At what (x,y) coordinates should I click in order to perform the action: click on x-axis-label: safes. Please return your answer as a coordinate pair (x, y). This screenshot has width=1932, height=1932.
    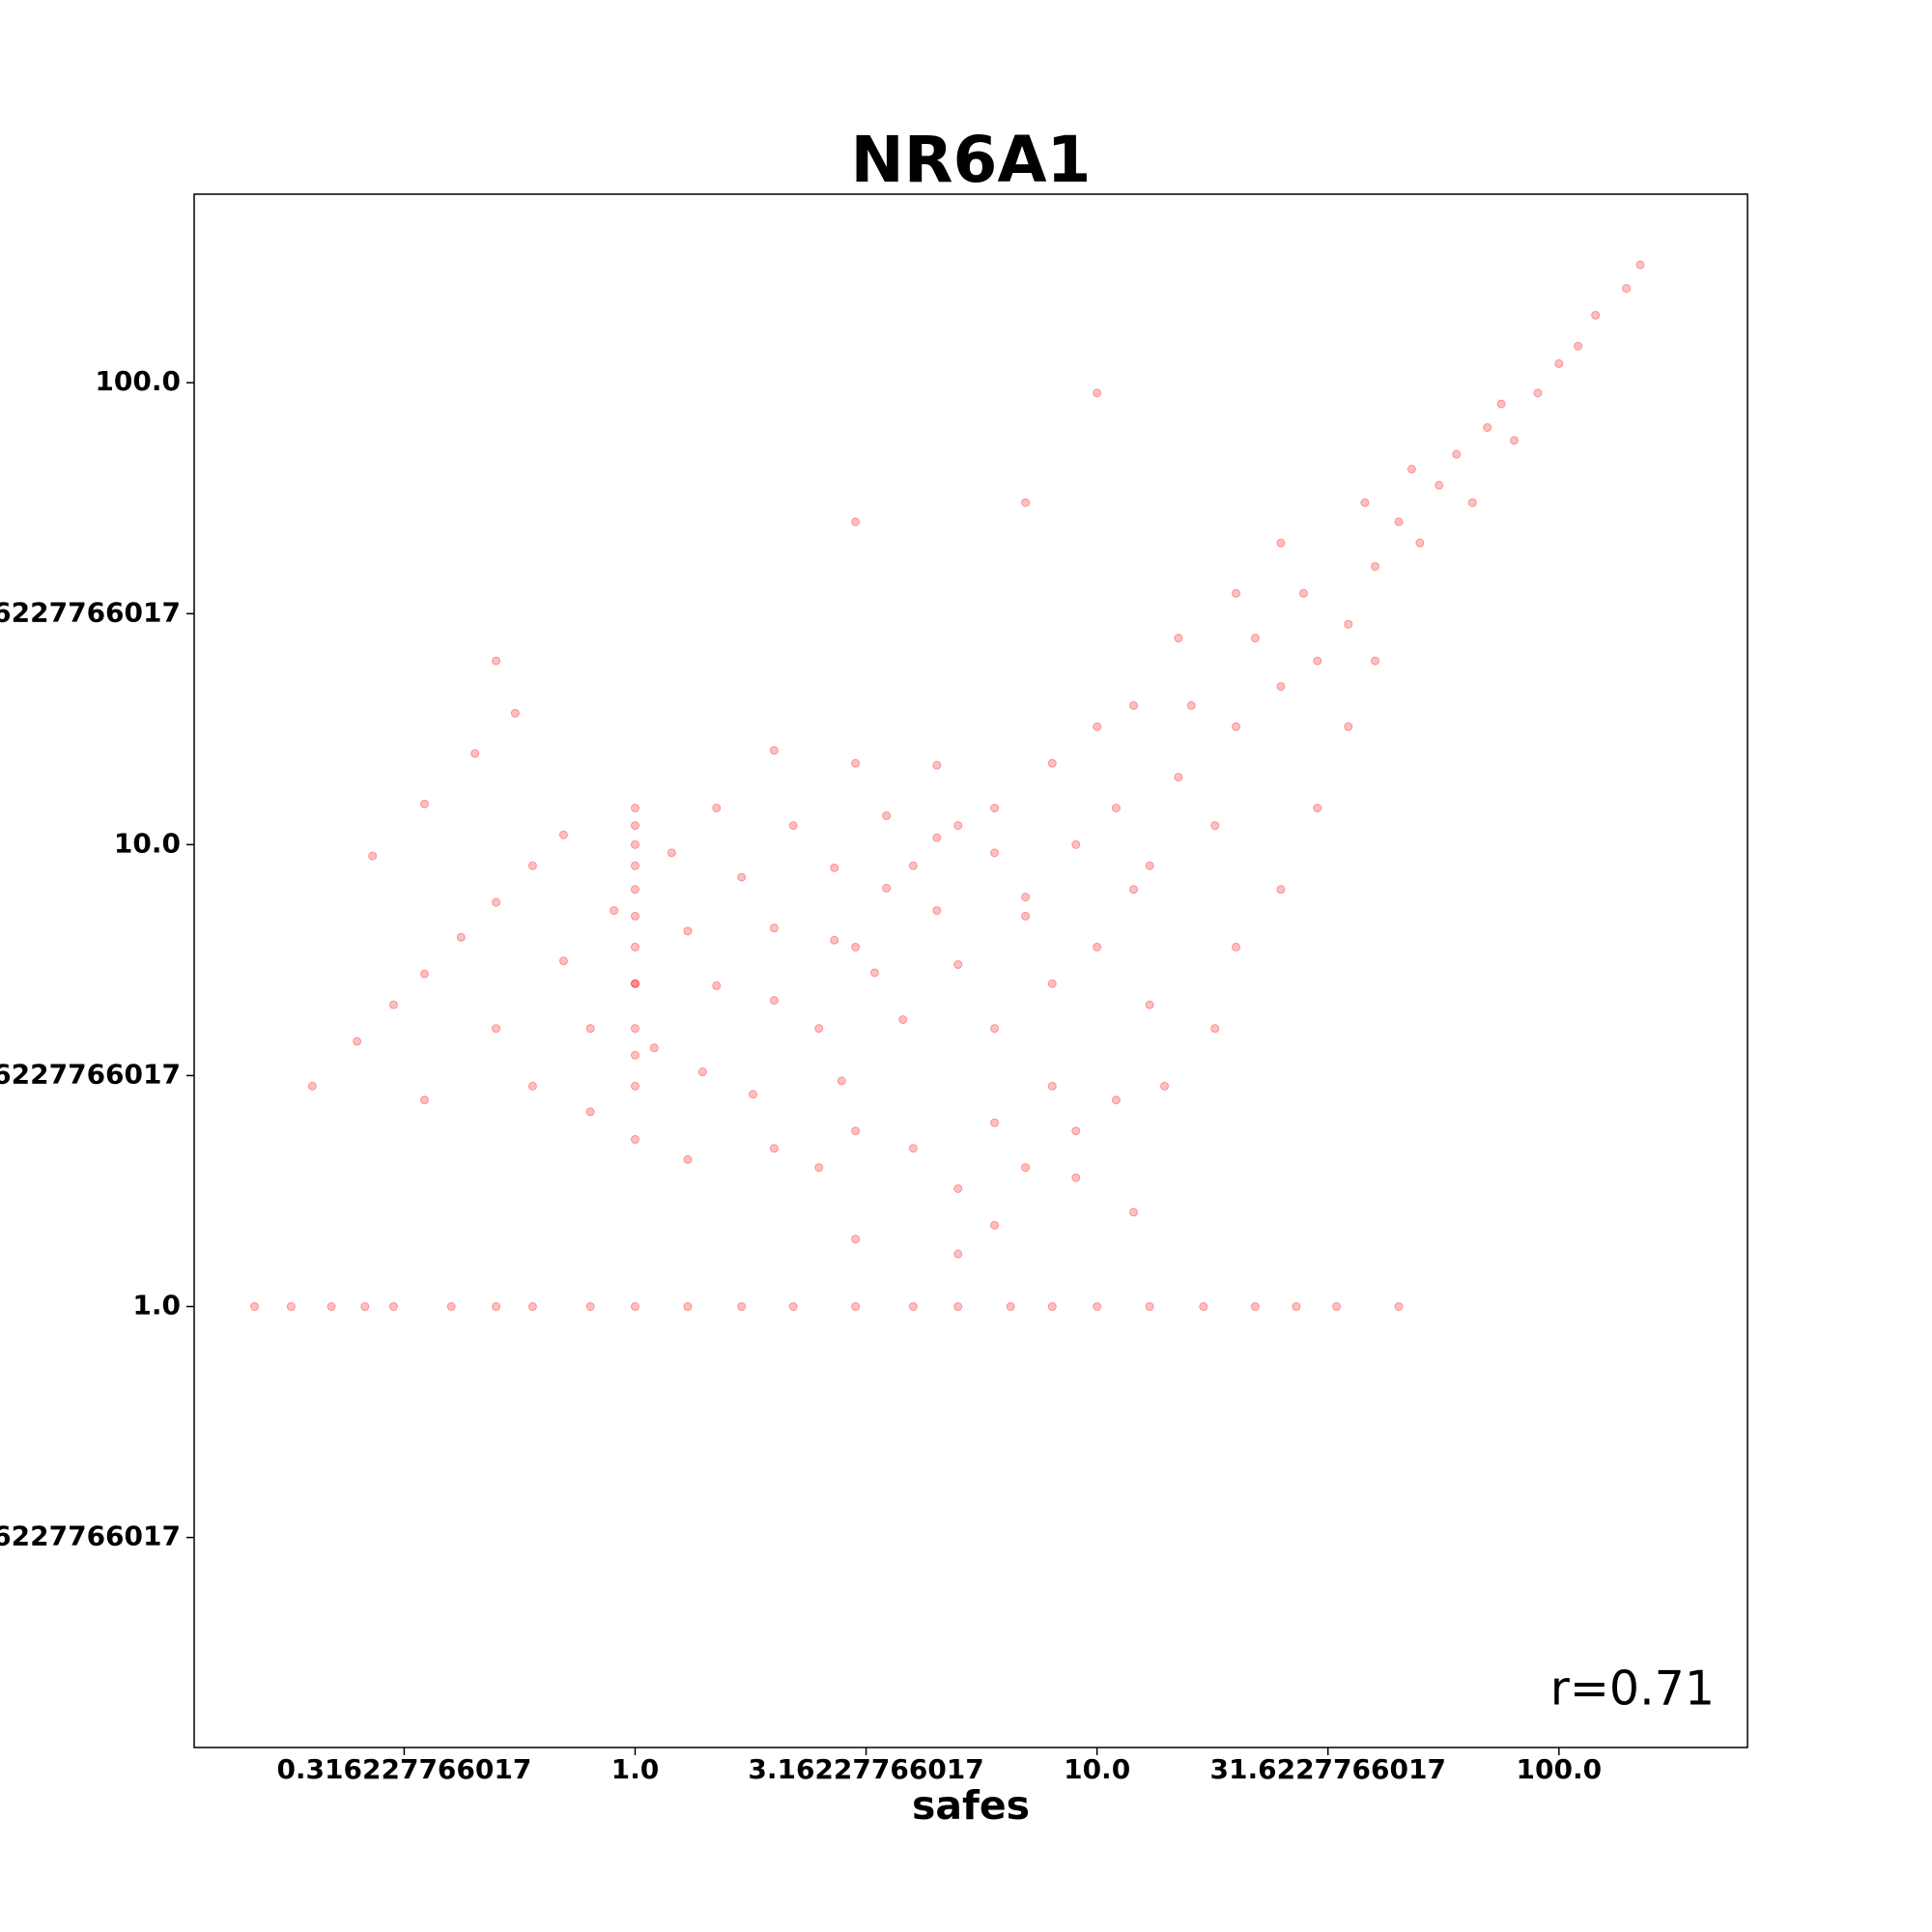
    Looking at the image, I should click on (971, 1805).